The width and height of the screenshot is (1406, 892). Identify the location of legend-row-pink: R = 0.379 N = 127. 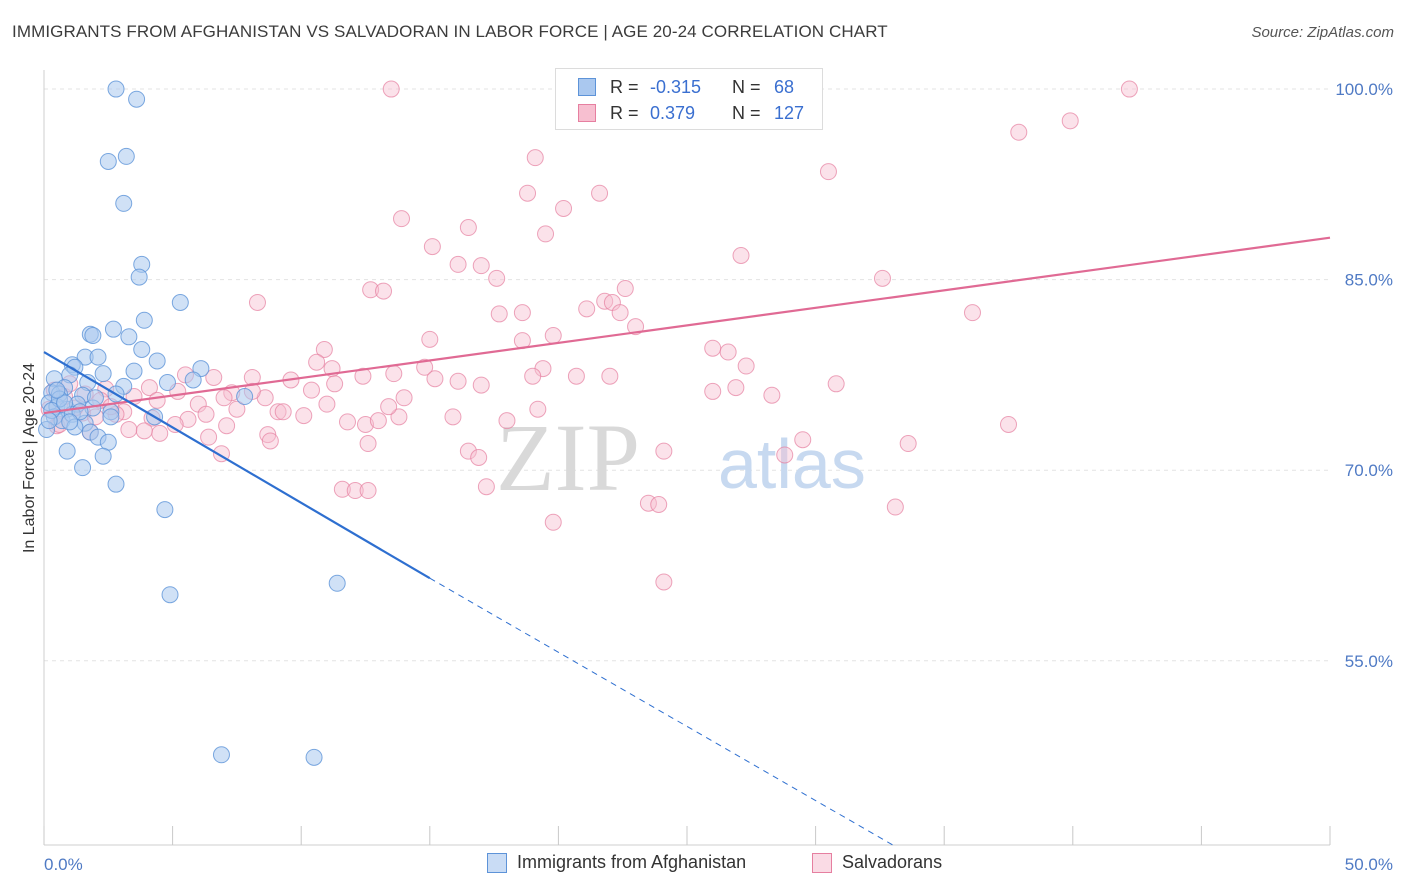
(691, 113).